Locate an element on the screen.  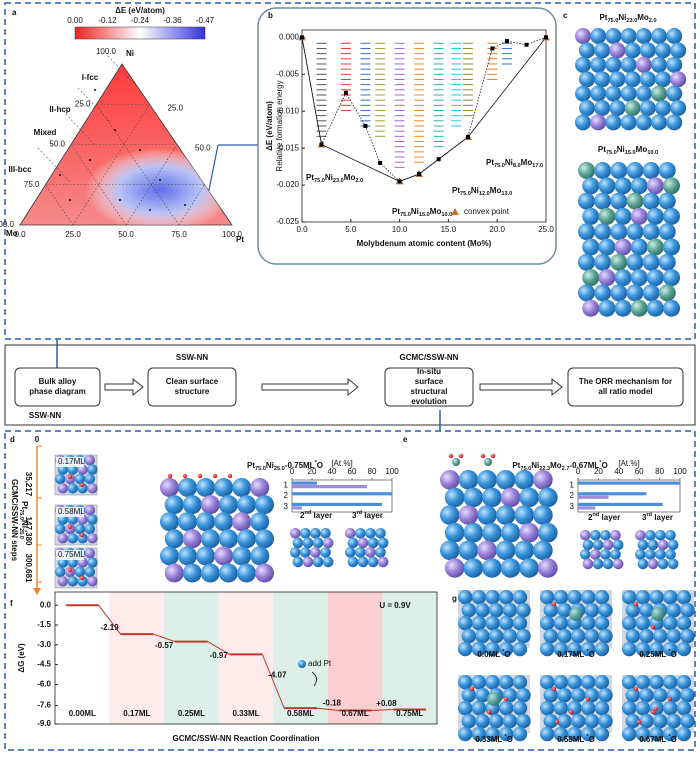
workflow-arrow is located at coordinates (124, 387).